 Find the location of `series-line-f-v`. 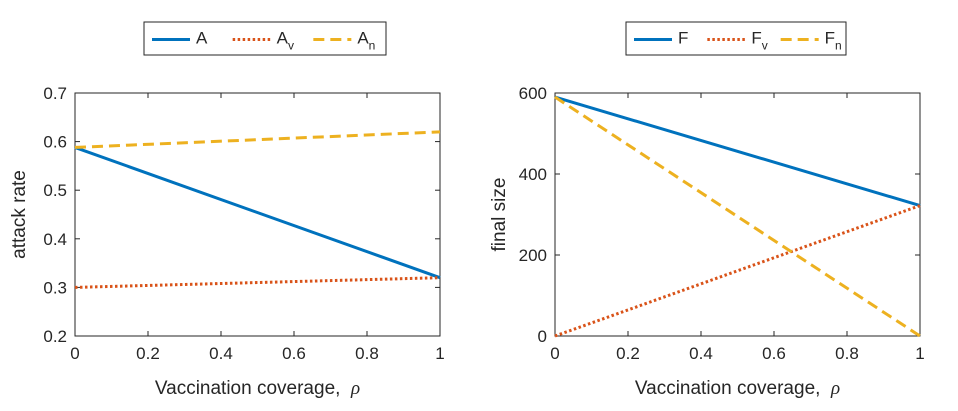

series-line-f-v is located at coordinates (737, 271).